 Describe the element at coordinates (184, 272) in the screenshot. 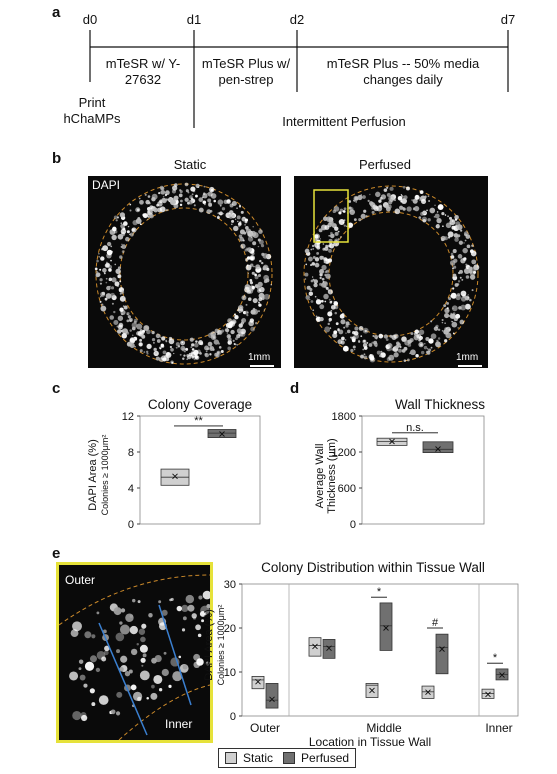

I see `static-micrograph: DAPI 1mm` at that location.